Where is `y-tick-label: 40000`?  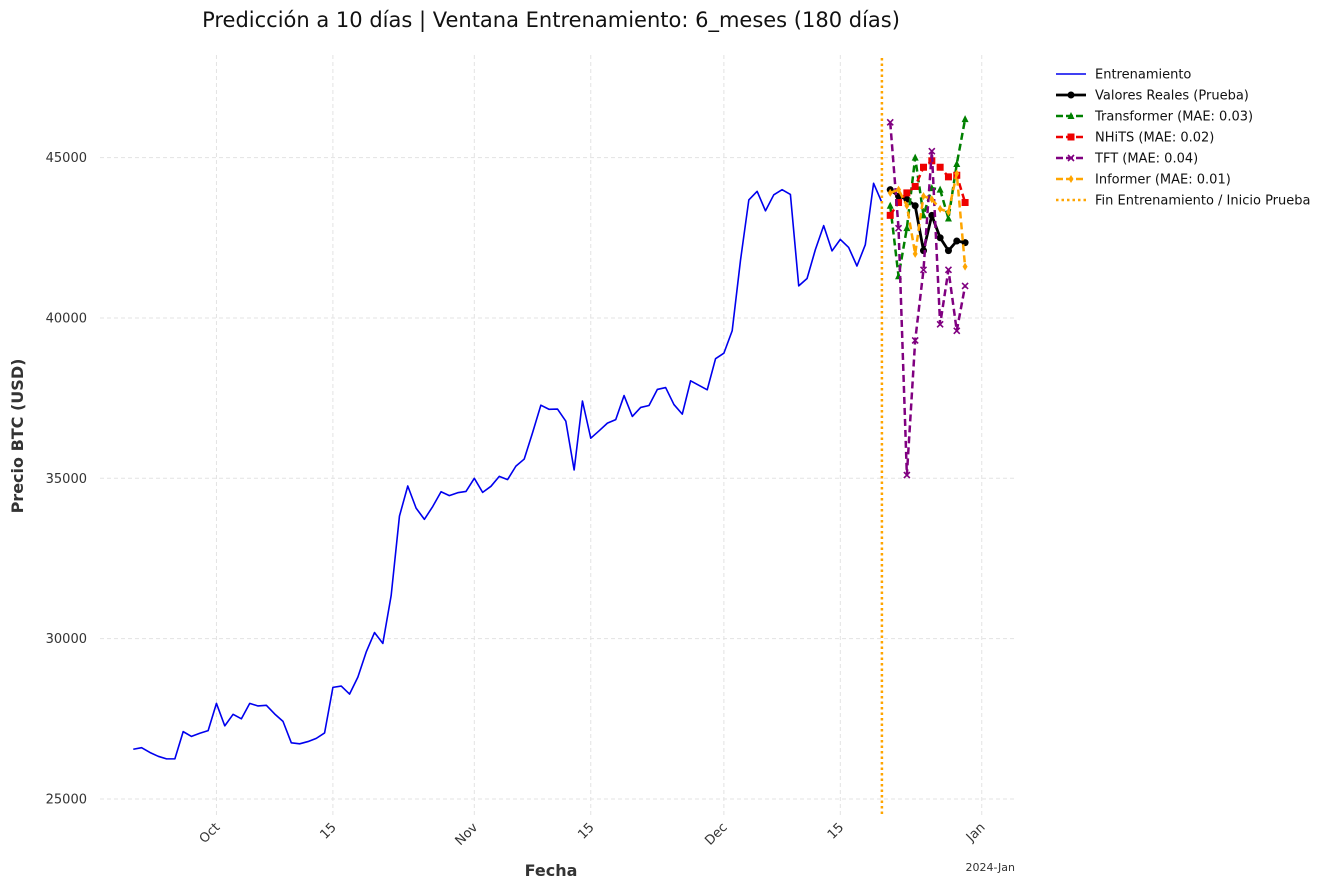
y-tick-label: 40000 is located at coordinates (66, 318).